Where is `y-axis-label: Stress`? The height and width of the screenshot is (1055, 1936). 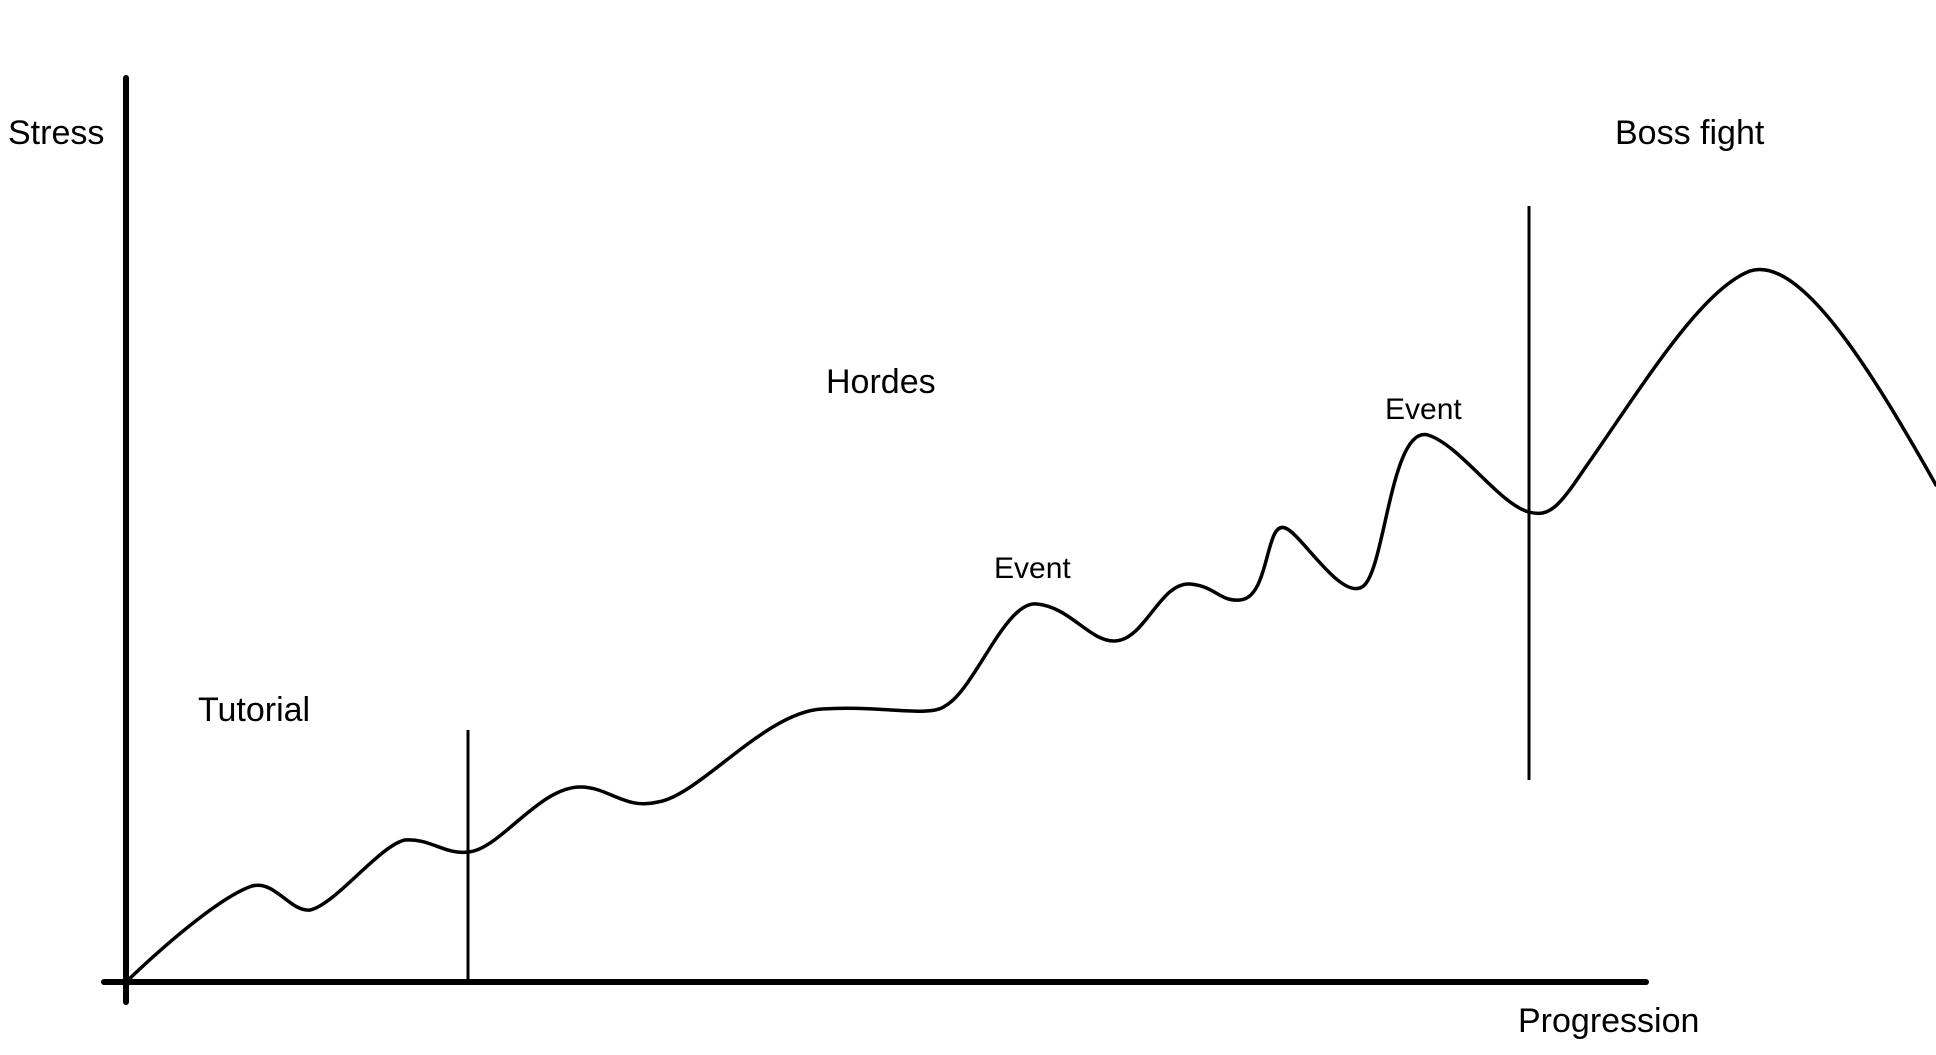 y-axis-label: Stress is located at coordinates (56, 133).